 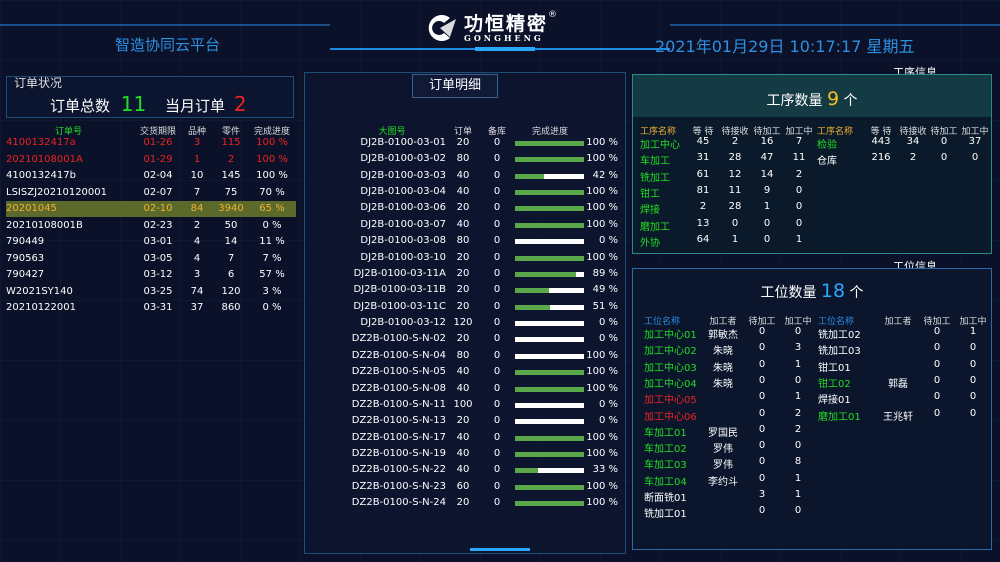 What do you see at coordinates (463, 486) in the screenshot?
I see `order-qty: 60` at bounding box center [463, 486].